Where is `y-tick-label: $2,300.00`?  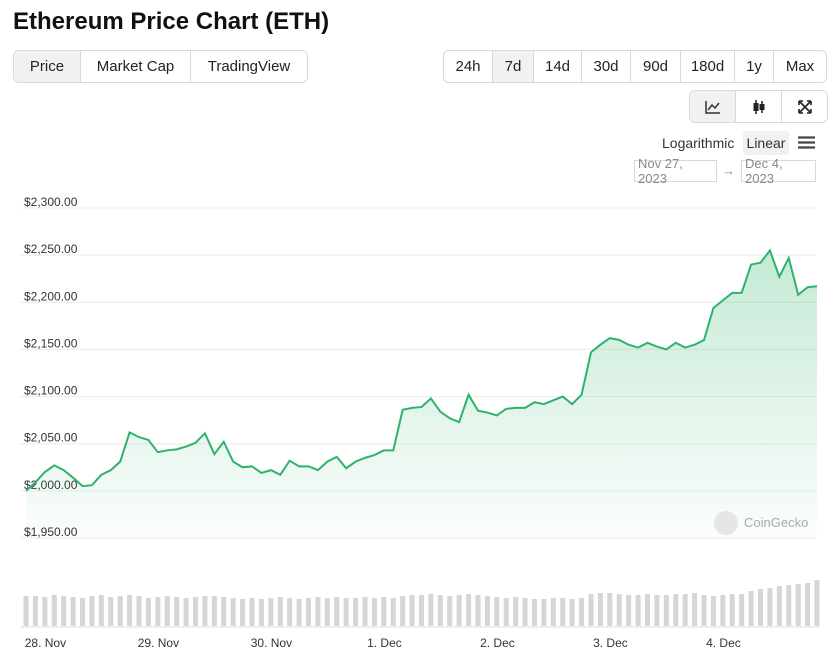
y-tick-label: $2,300.00 is located at coordinates (51, 202).